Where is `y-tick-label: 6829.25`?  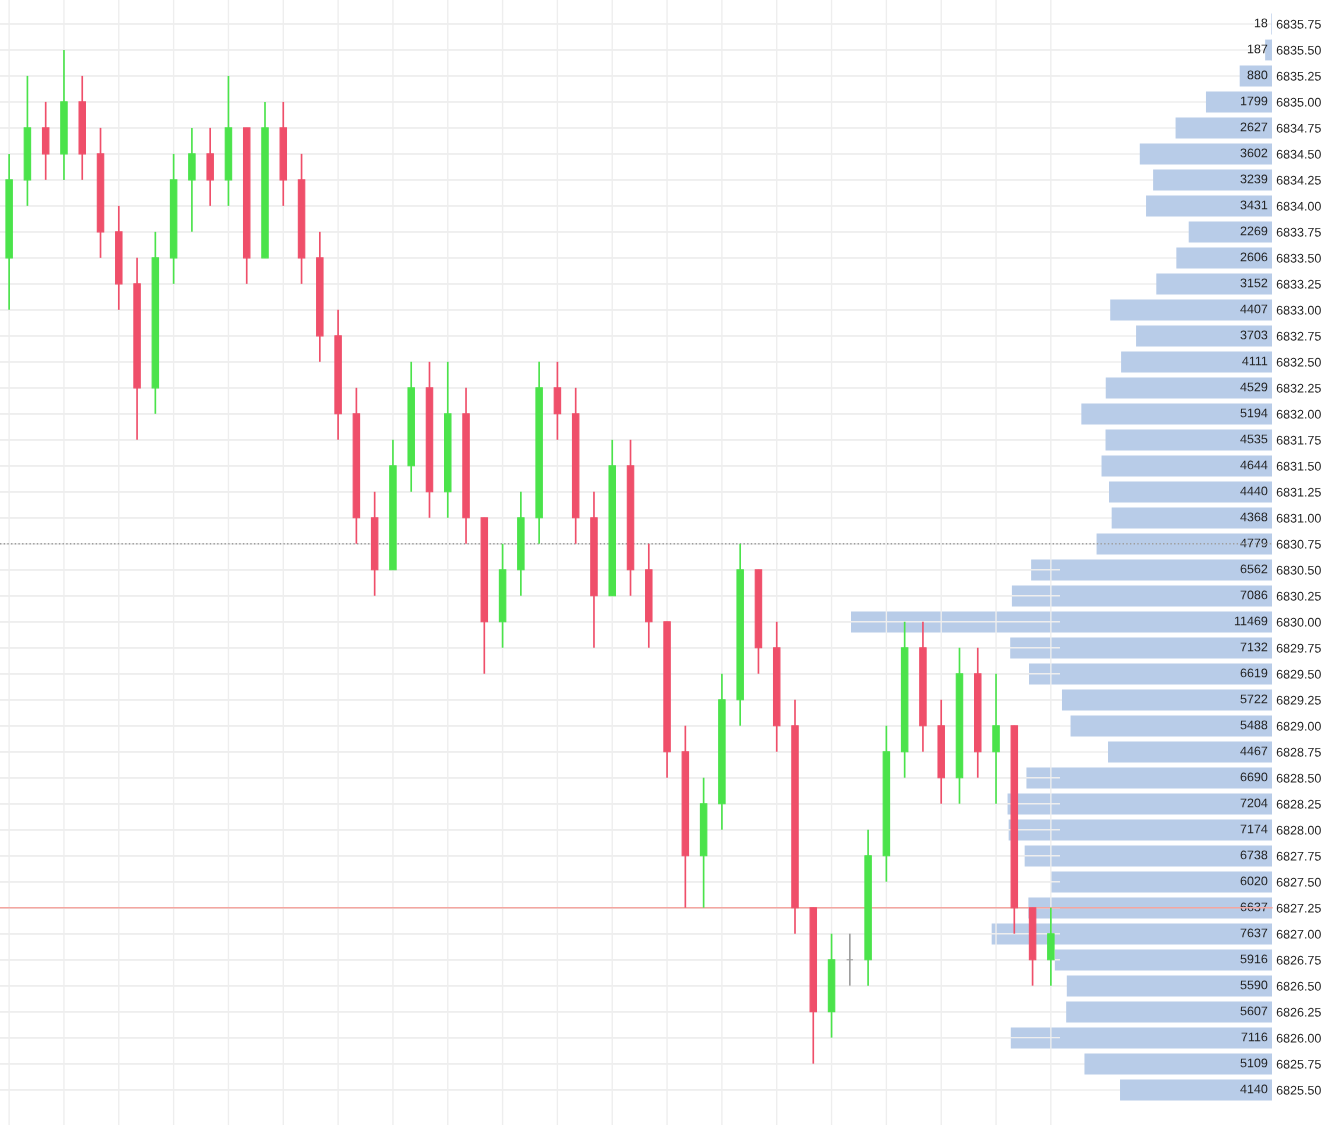
y-tick-label: 6829.25 is located at coordinates (1298, 700).